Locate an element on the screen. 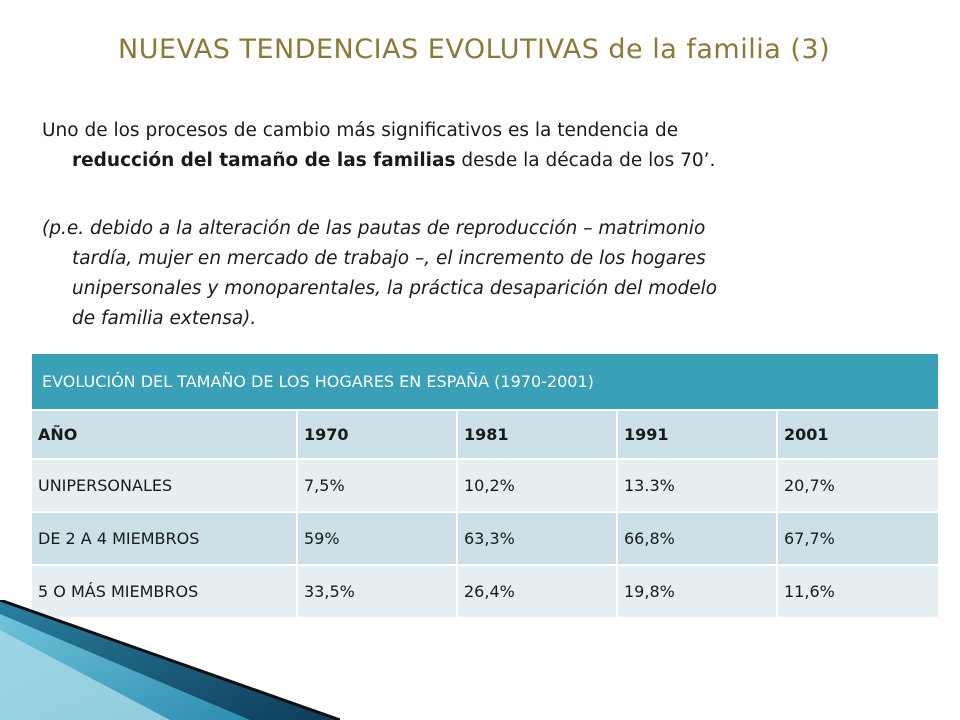  table-cell: 20,7% is located at coordinates (858, 485).